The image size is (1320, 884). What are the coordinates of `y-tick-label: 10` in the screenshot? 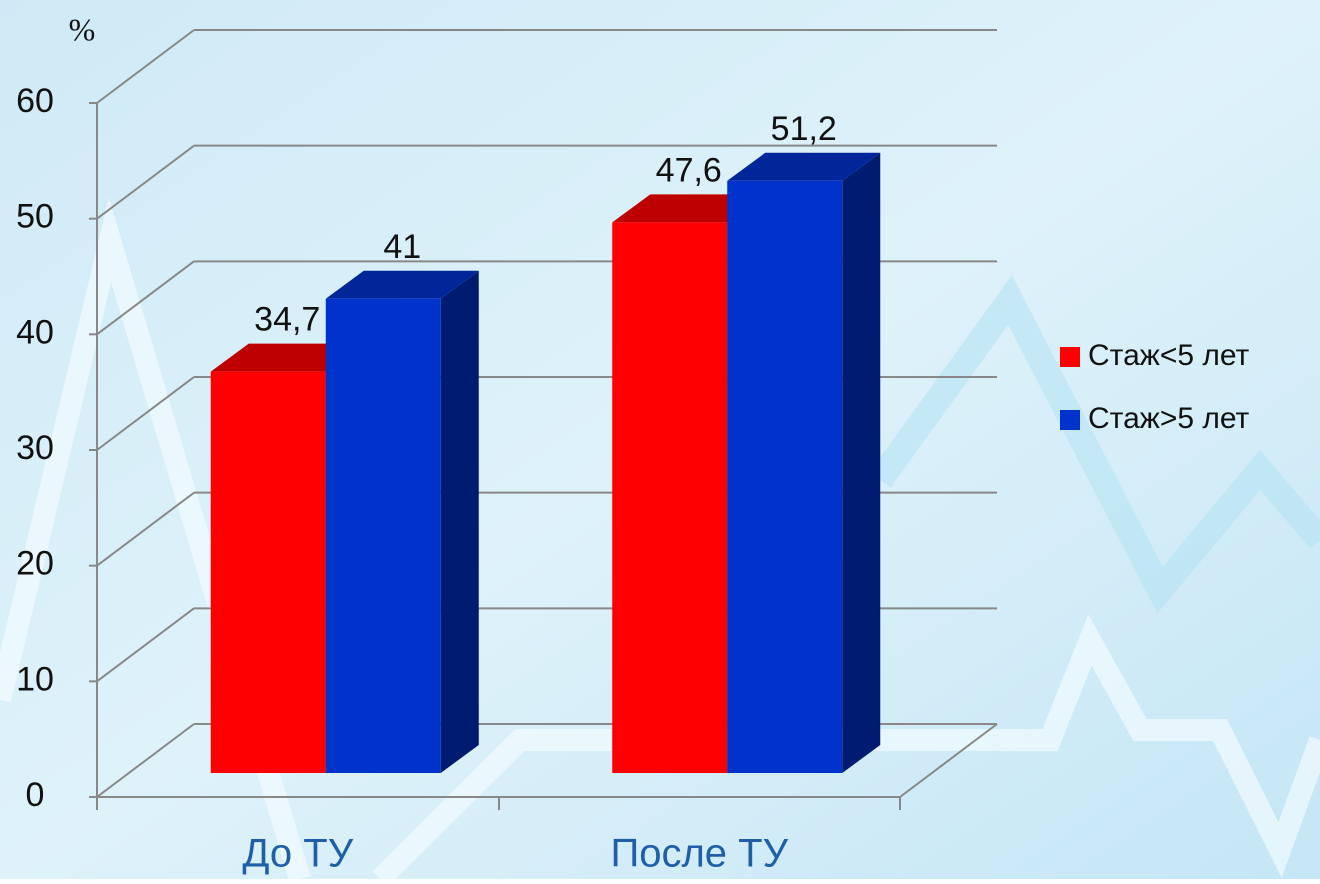 It's located at (35, 679).